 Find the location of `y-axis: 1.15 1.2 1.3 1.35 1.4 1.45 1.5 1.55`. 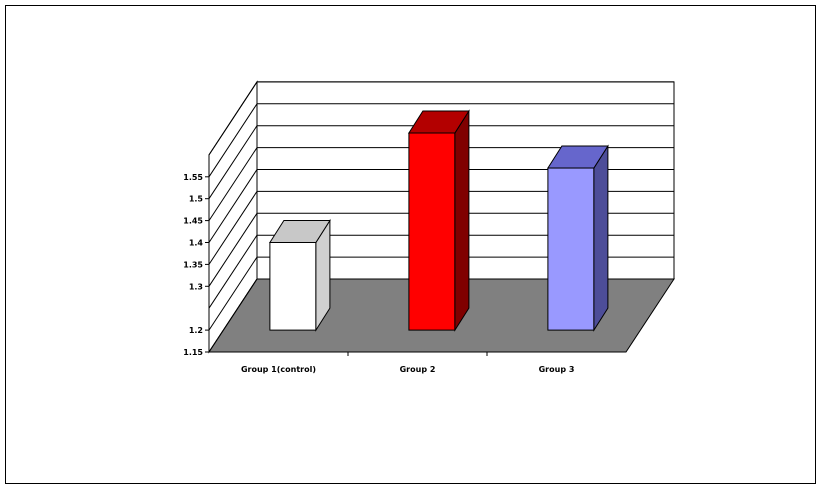

y-axis: 1.15 1.2 1.3 1.35 1.4 1.45 1.5 1.55 is located at coordinates (196, 255).